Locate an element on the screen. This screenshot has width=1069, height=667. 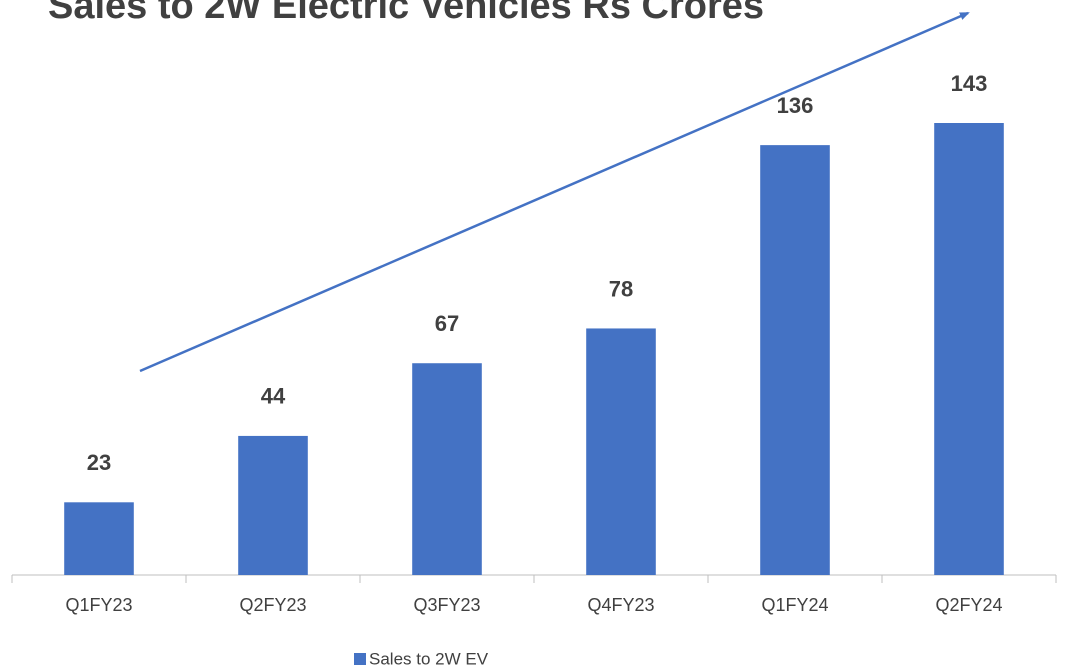
x-tick-label: Q1FY24 is located at coordinates (794, 605).